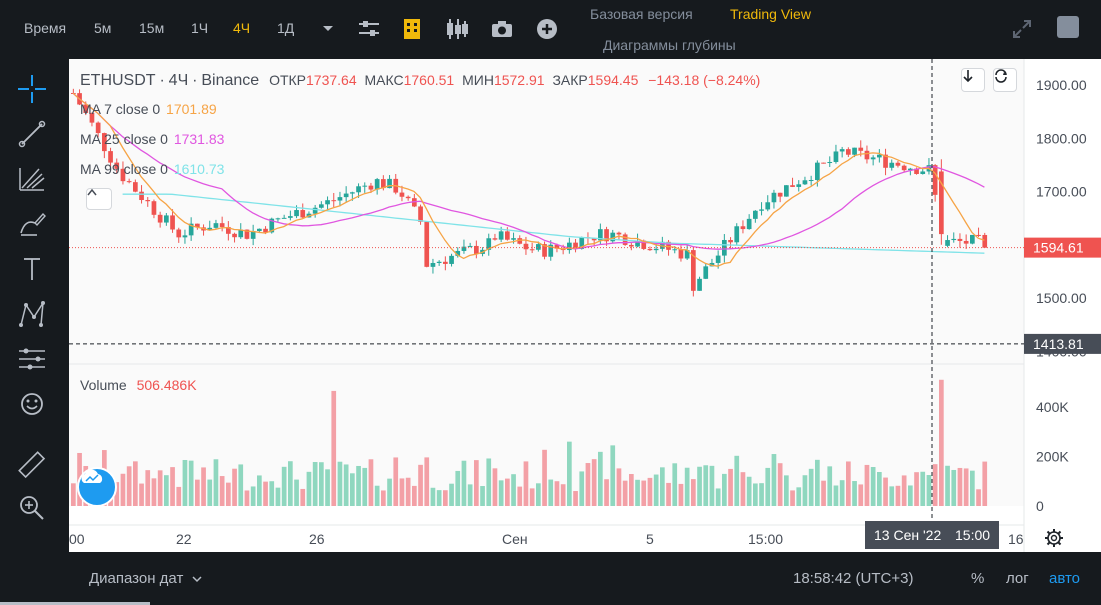 The width and height of the screenshot is (1101, 605). Describe the element at coordinates (1068, 27) in the screenshot. I see `fullscreen-icon` at that location.